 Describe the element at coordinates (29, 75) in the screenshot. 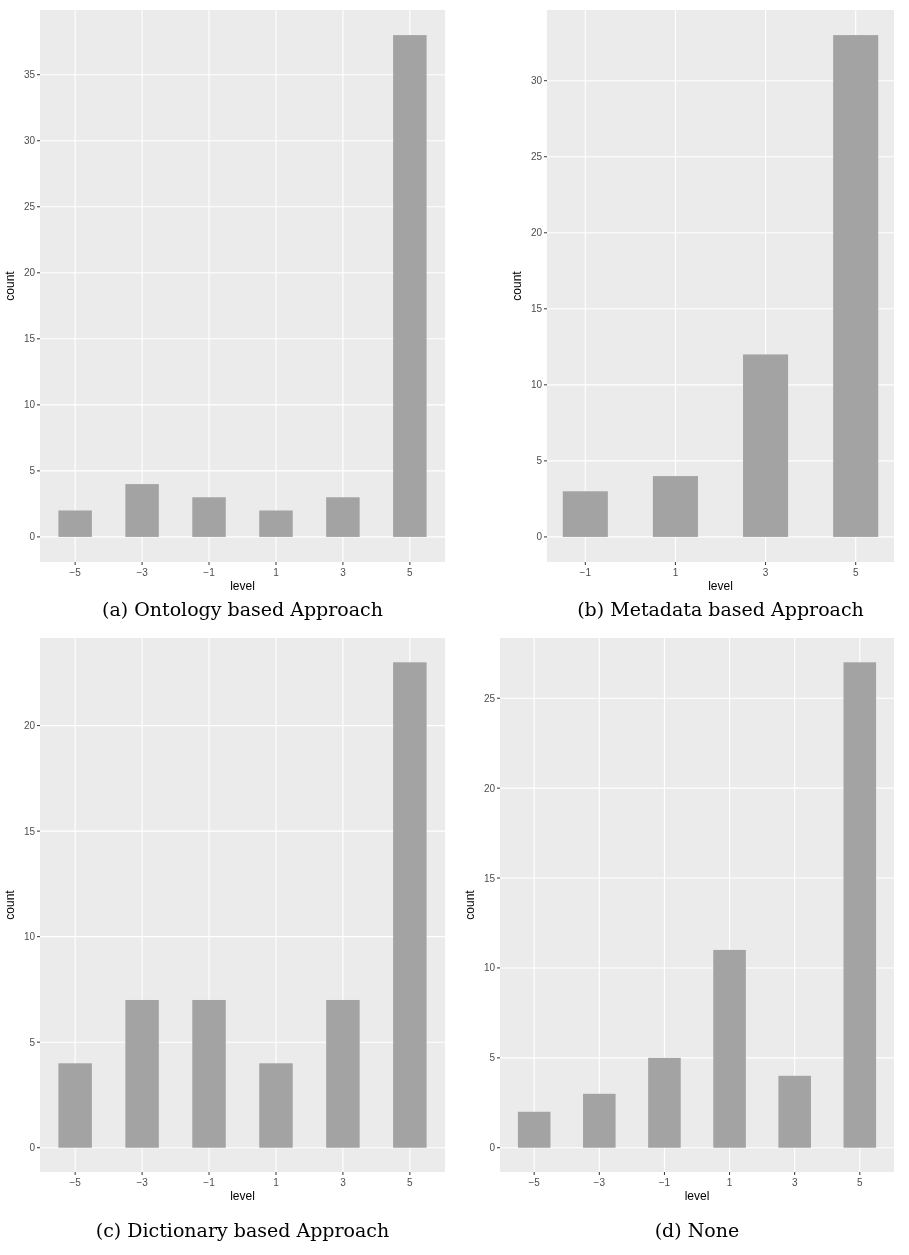

I see `y-tick-label: 35` at that location.